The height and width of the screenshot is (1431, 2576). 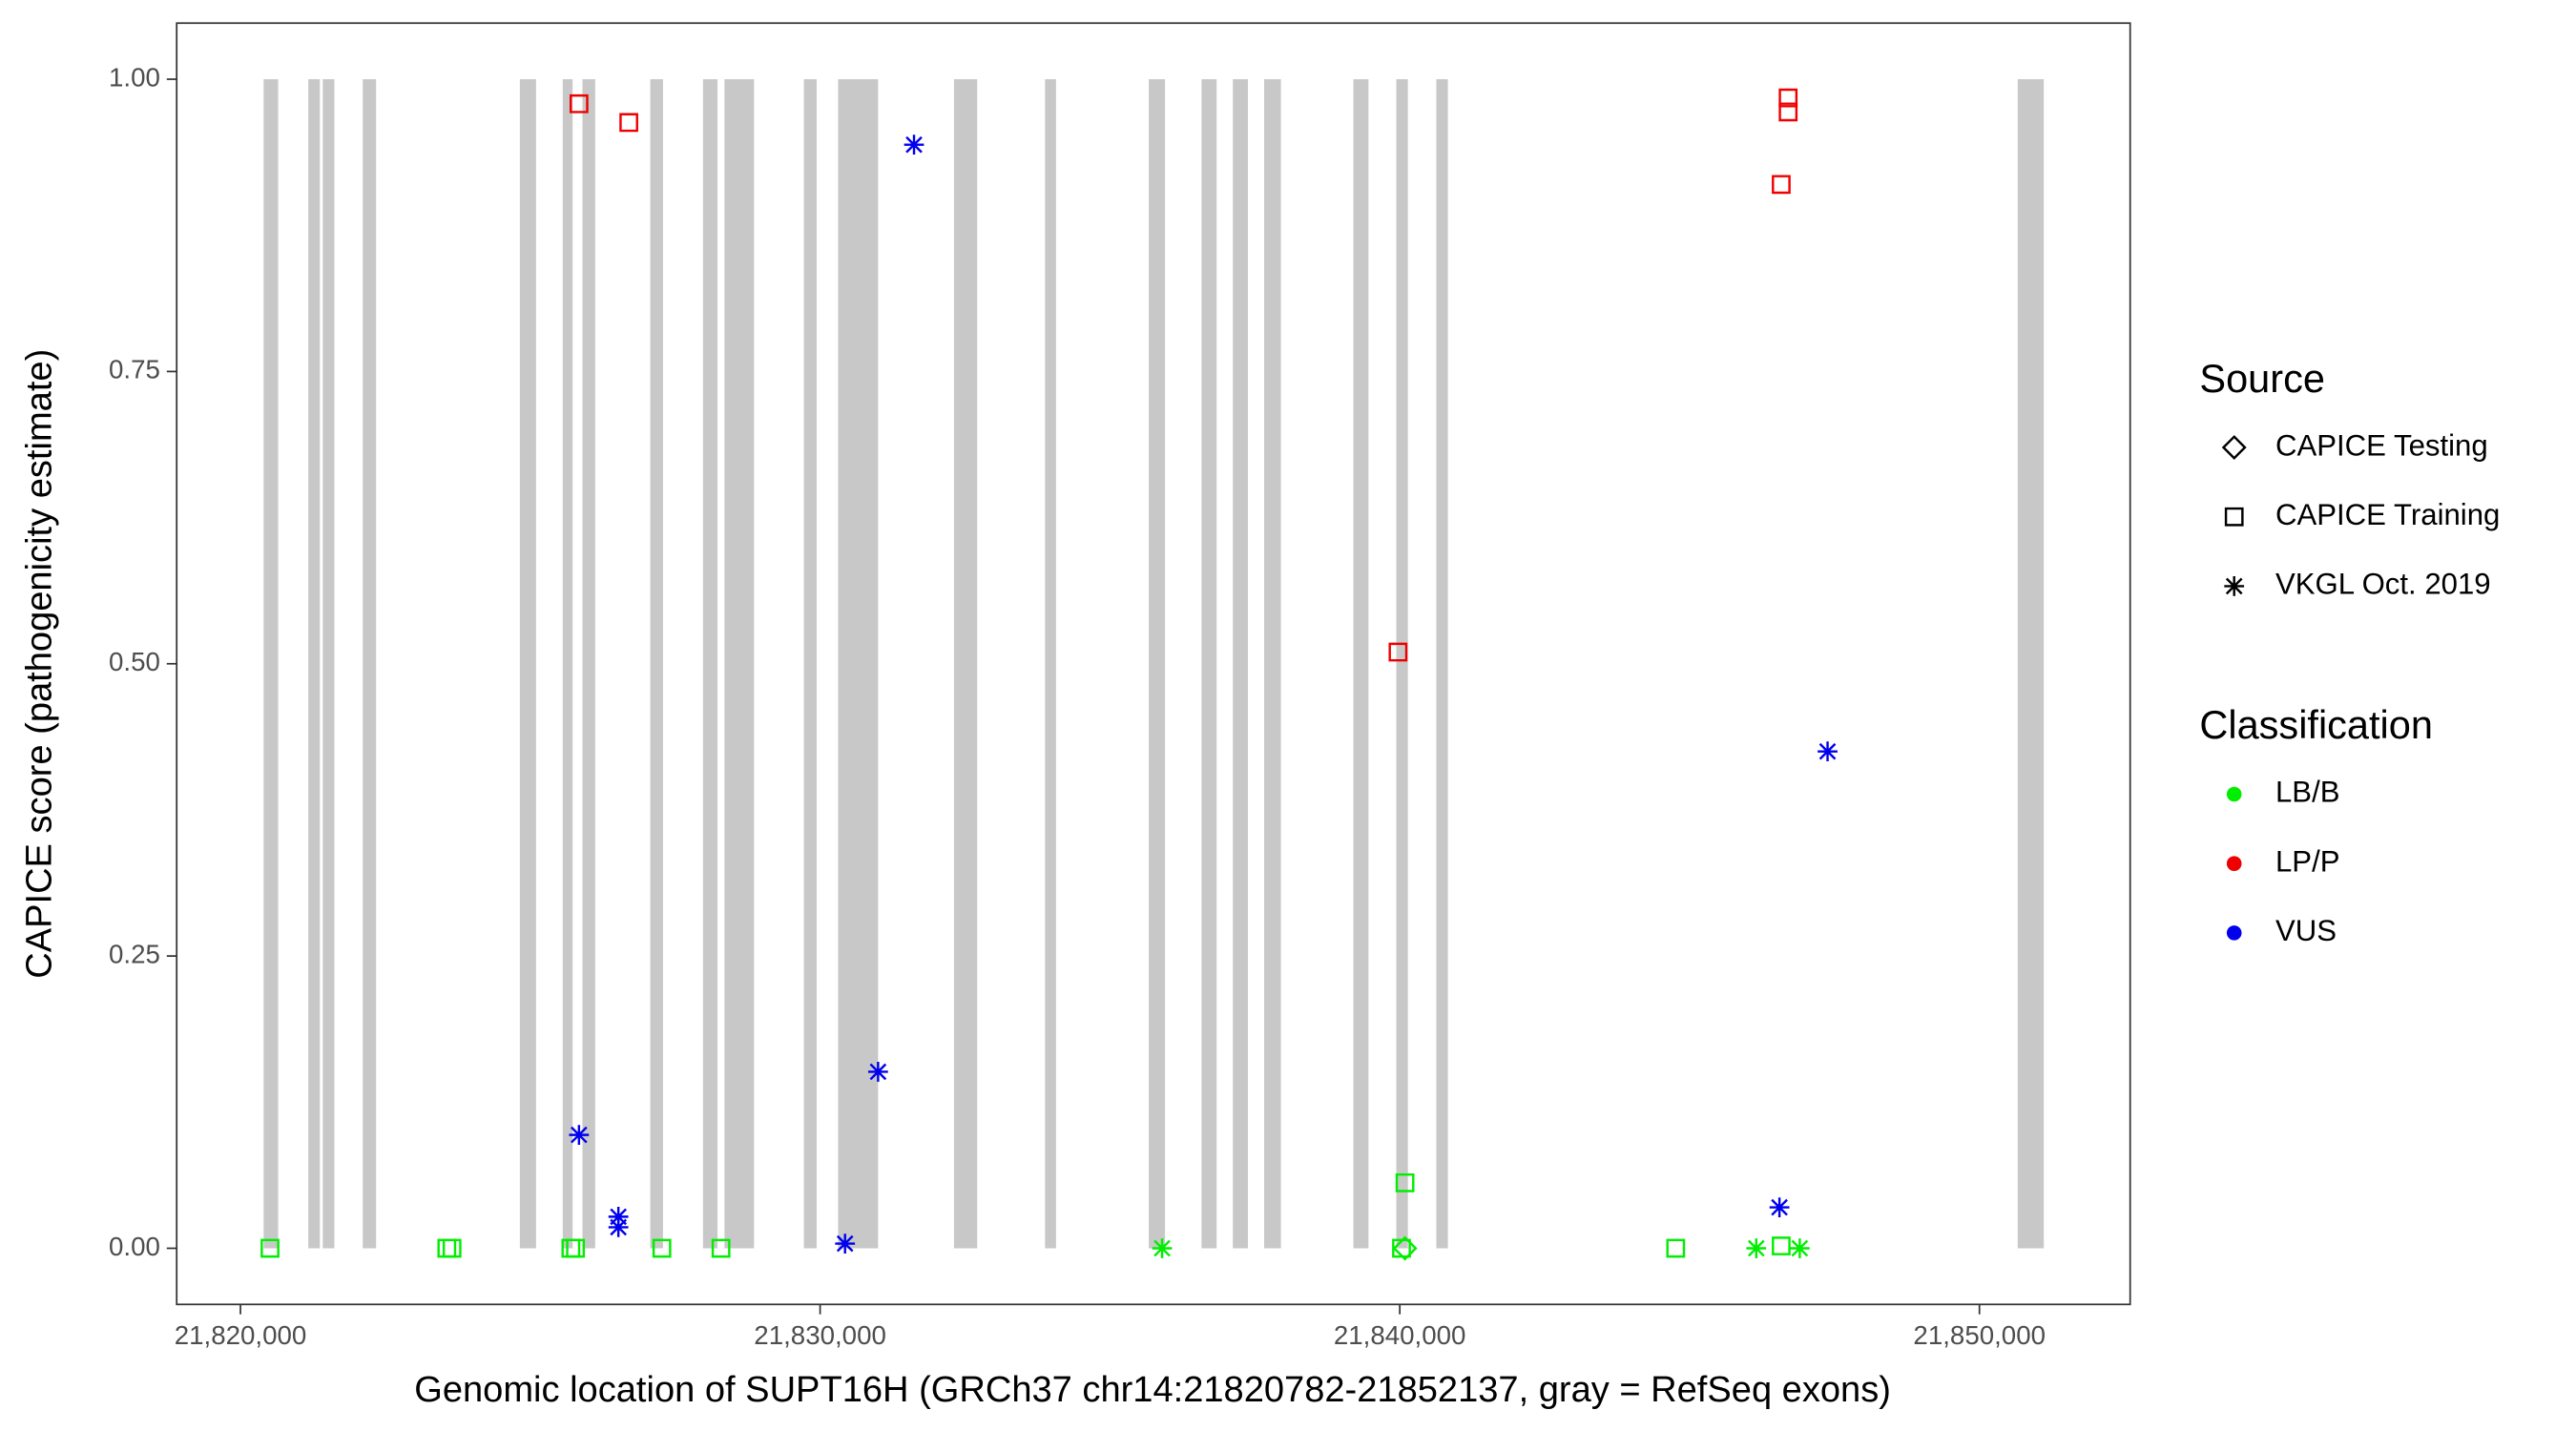 What do you see at coordinates (2383, 584) in the screenshot?
I see `legend-label: VKGL Oct. 2019` at bounding box center [2383, 584].